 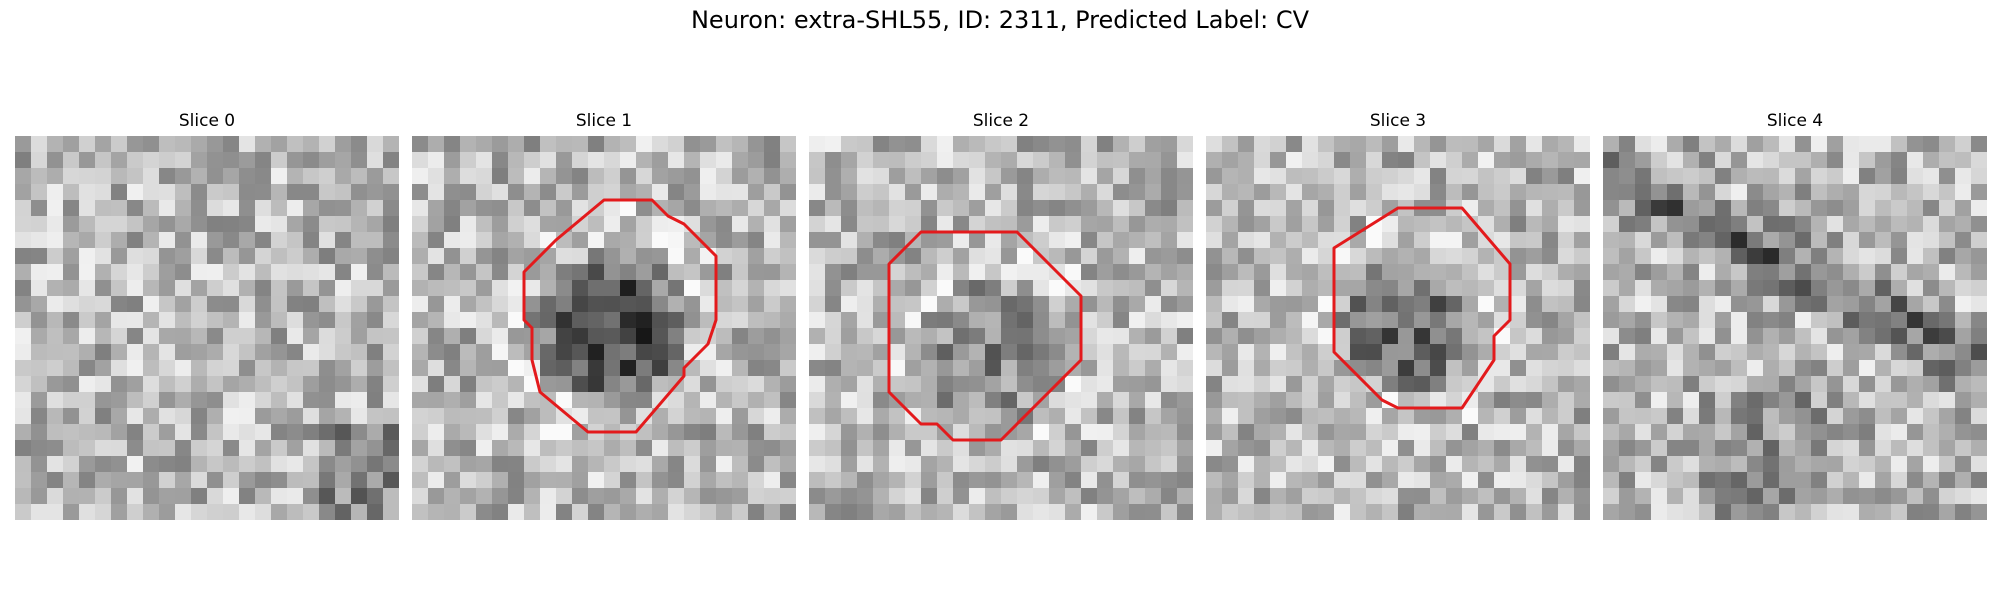 I want to click on slice-label: Slice 0, so click(x=207, y=121).